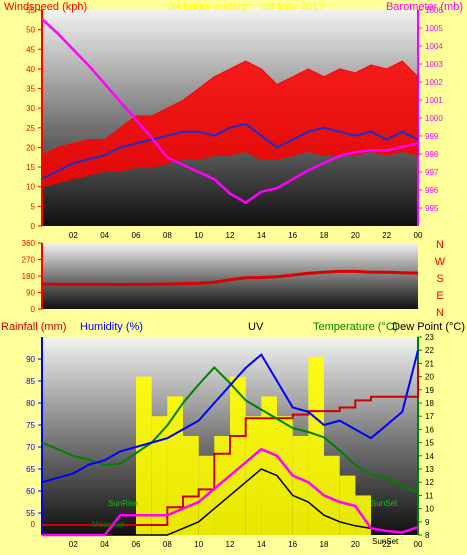  Describe the element at coordinates (427, 535) in the screenshot. I see `temp-ytick-label: 8` at that location.